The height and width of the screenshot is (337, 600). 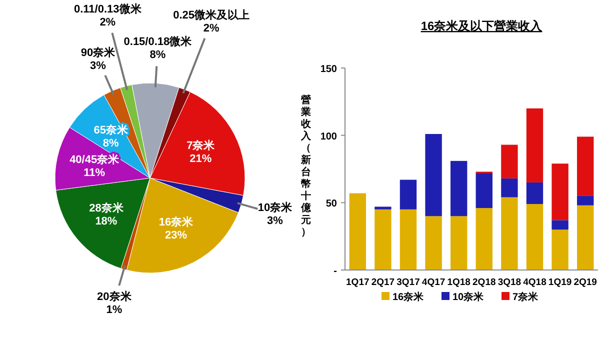 I want to click on x-tick-label: 2Q19, so click(x=585, y=282).